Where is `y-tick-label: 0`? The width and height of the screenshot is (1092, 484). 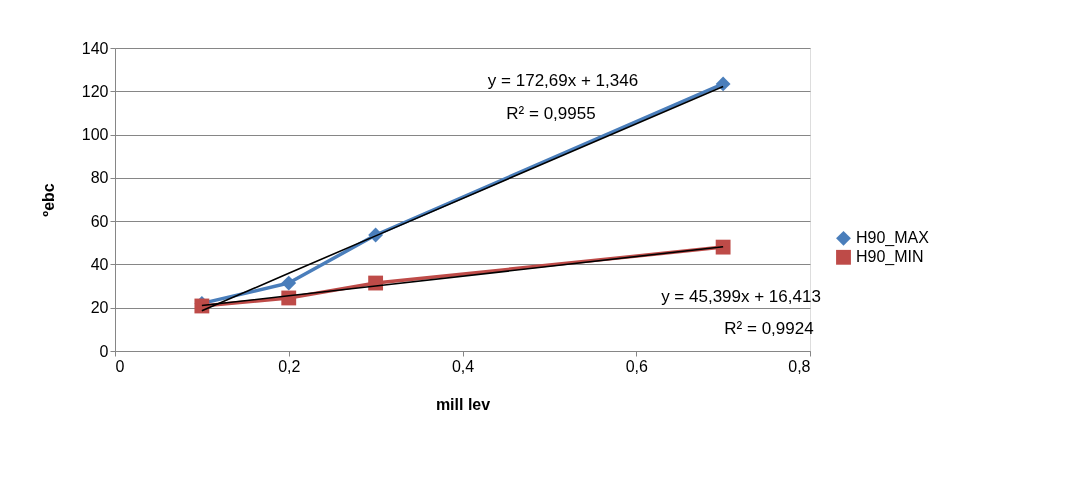 y-tick-label: 0 is located at coordinates (104, 351).